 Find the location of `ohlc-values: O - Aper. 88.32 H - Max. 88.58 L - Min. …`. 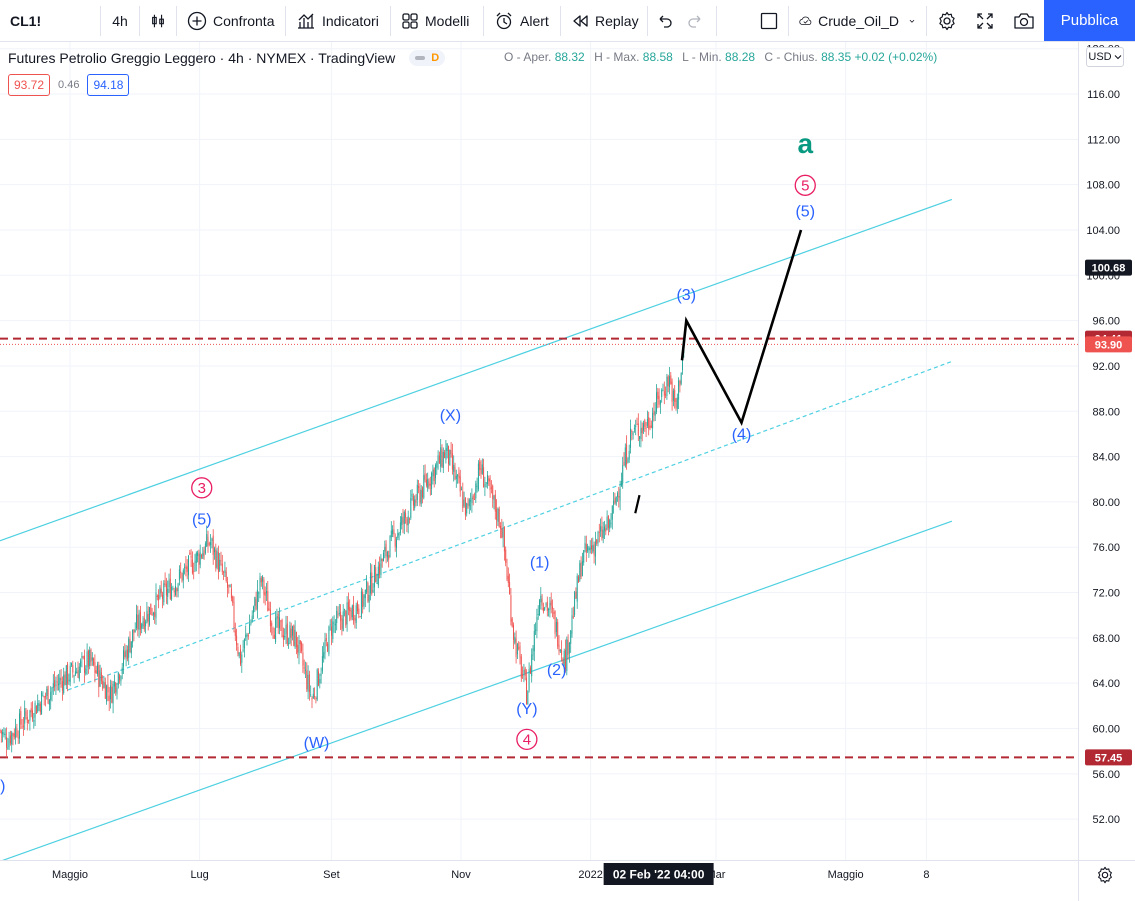

ohlc-values: O - Aper. 88.32 H - Max. 88.58 L - Min. … is located at coordinates (720, 57).